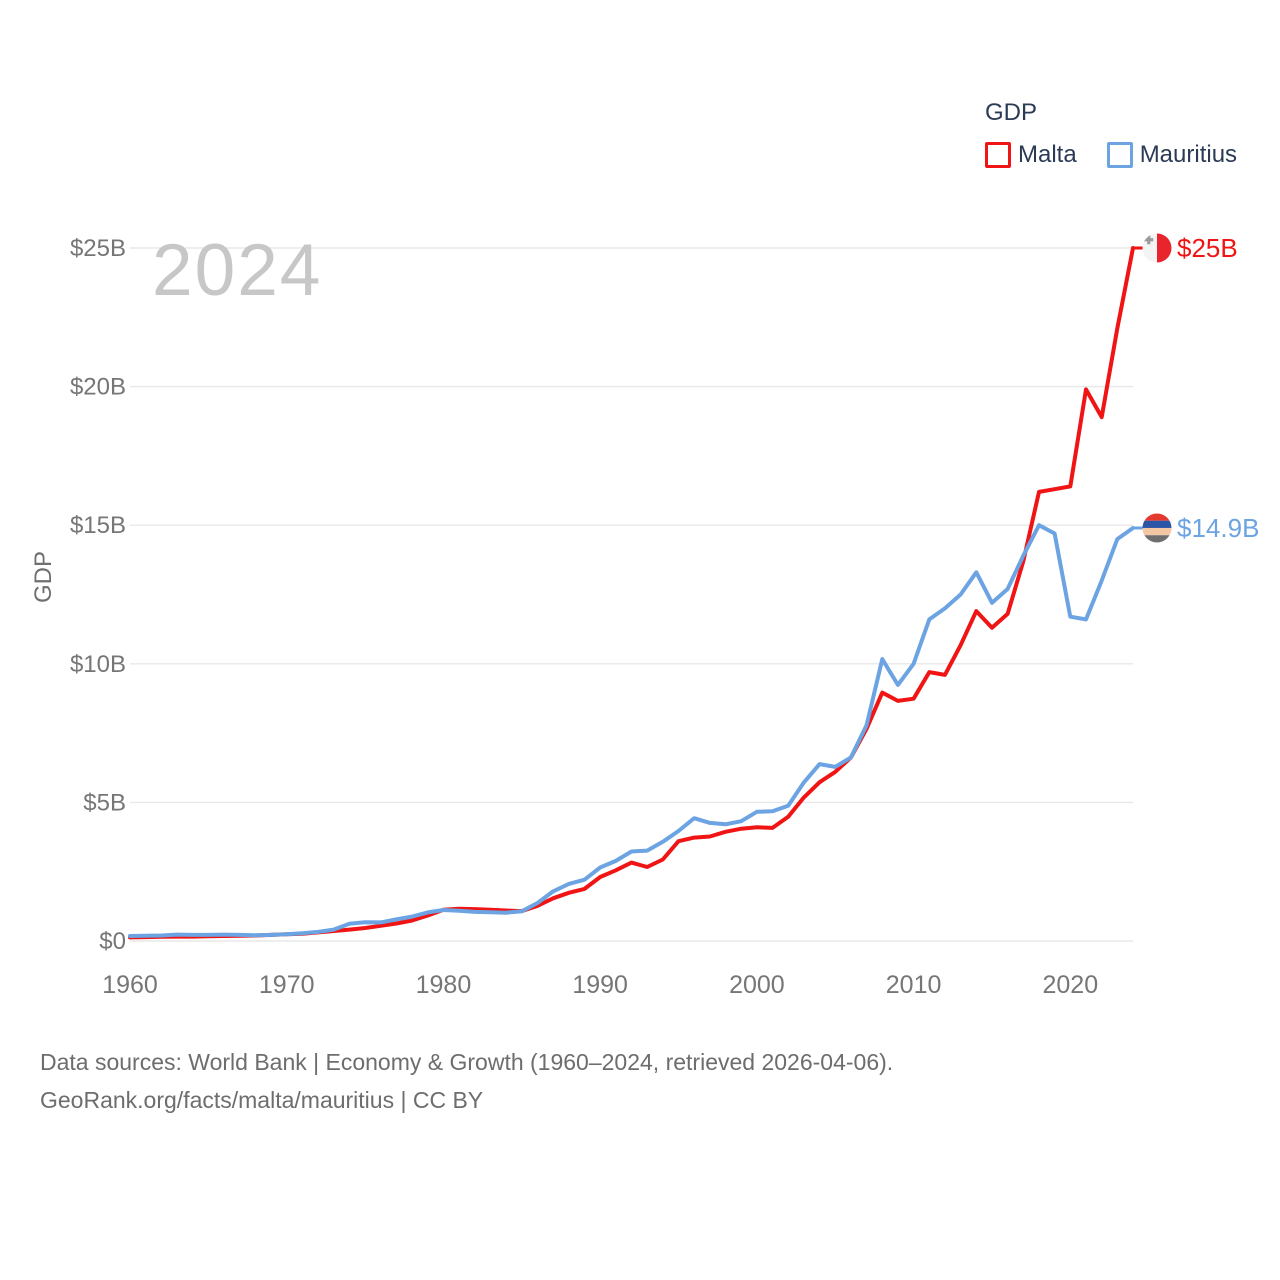  I want to click on legend-label-mauritius: Mauritius, so click(1188, 154).